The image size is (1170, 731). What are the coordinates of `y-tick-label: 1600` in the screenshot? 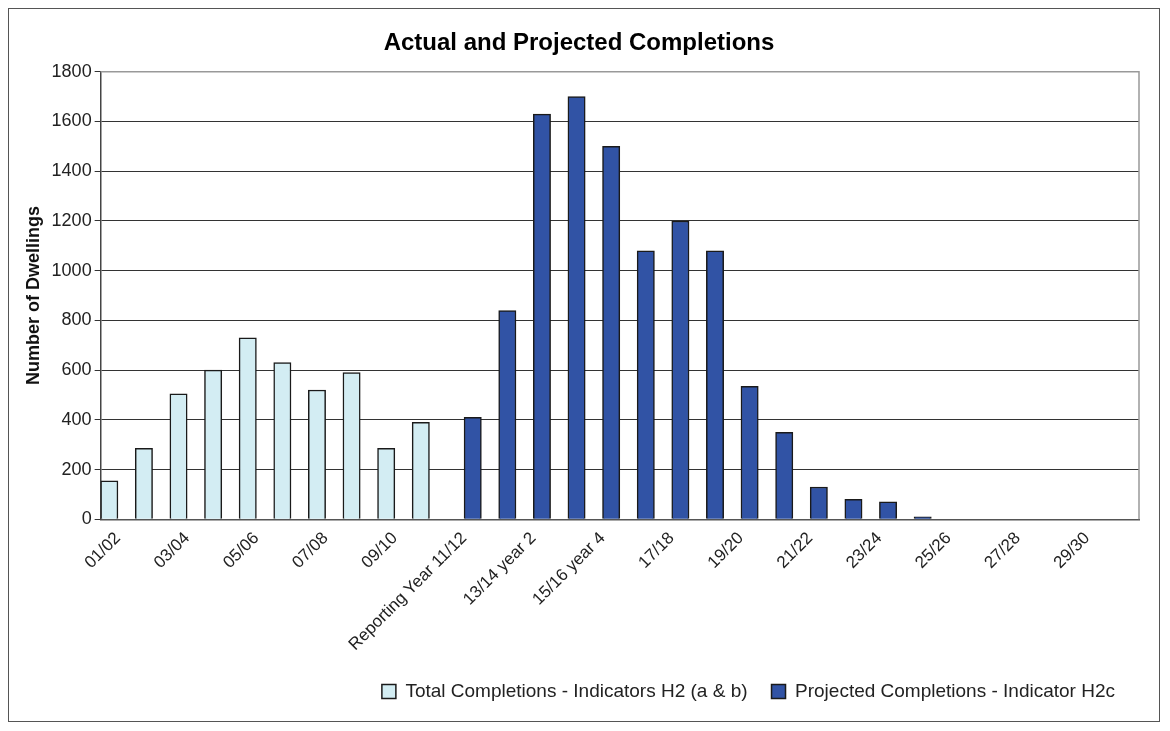 It's located at (71, 120).